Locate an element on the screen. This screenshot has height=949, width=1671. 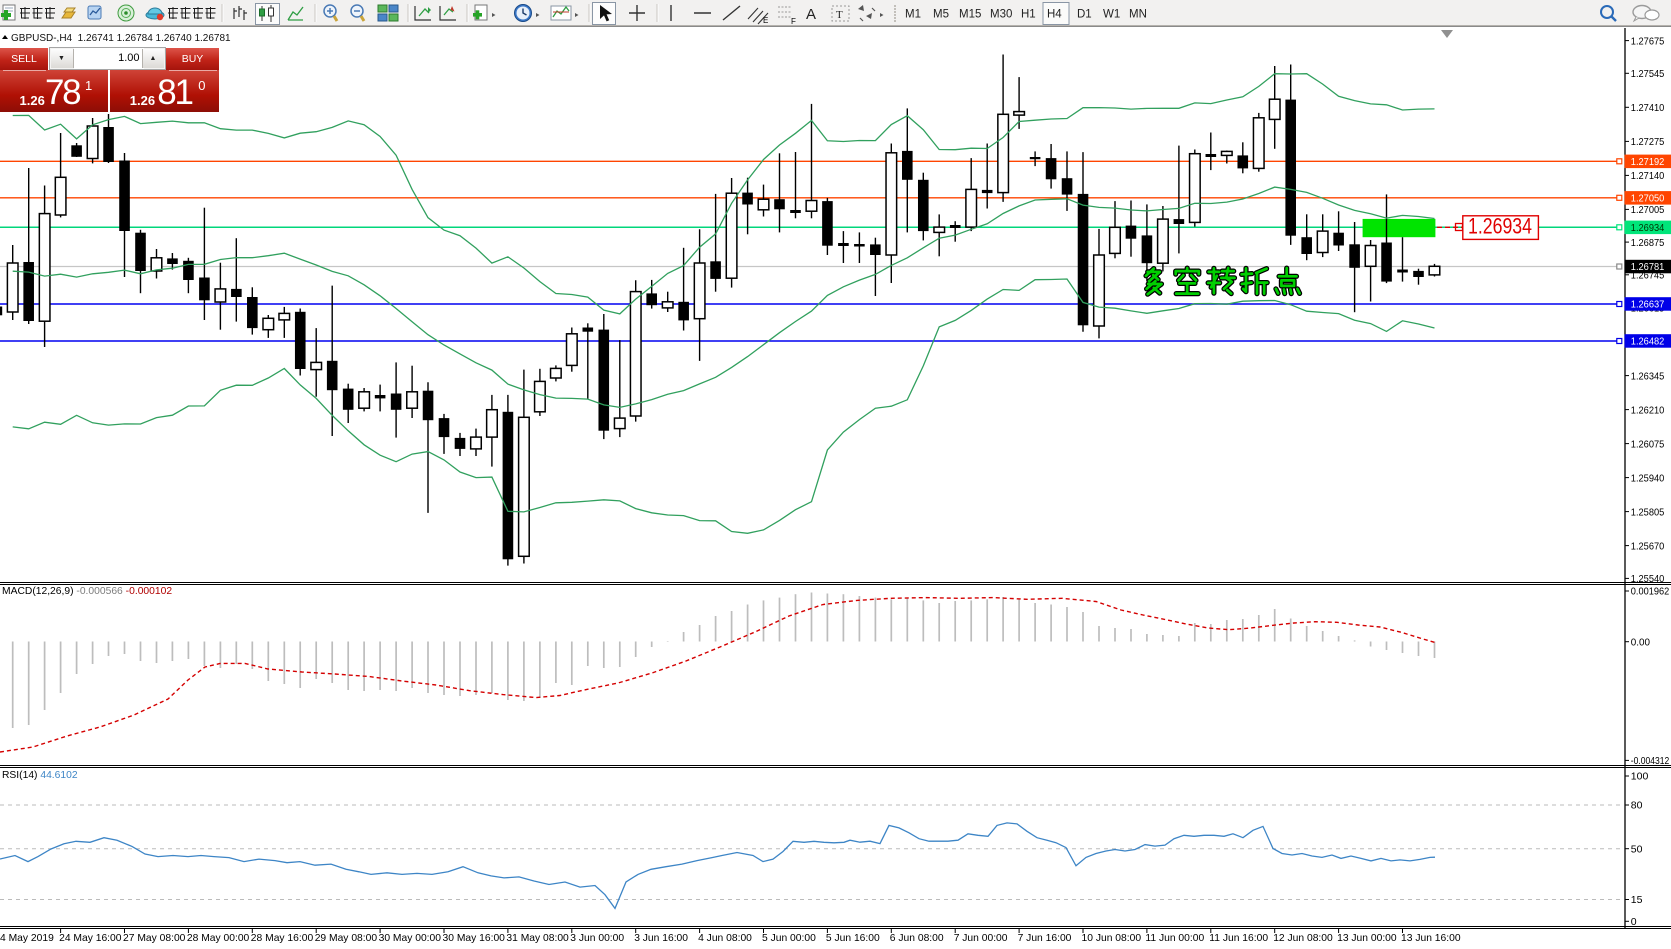
svg-text: 0.00 is located at coordinates (1640, 642).